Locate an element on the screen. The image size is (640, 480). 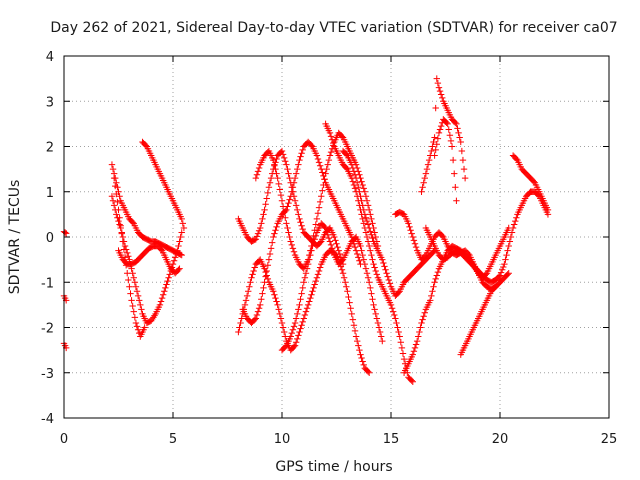
y-tick-label: 3 is located at coordinates (50, 102).